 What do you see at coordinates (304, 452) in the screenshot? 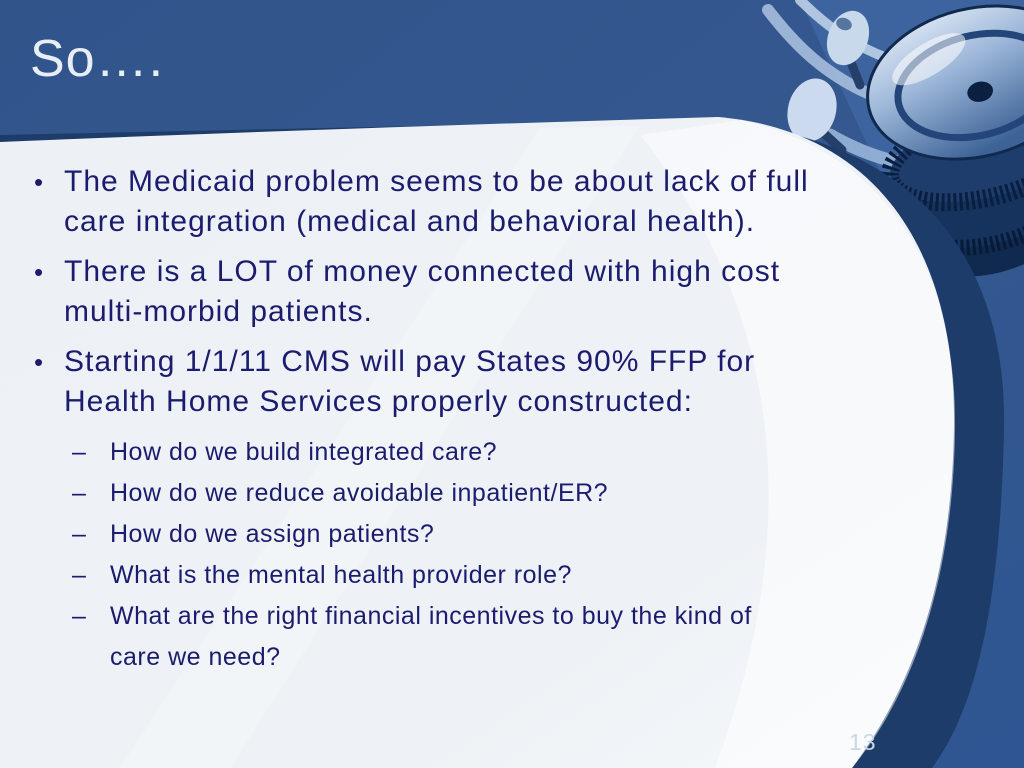
I see `sub-bullet-text: How do we build integrated care?` at bounding box center [304, 452].